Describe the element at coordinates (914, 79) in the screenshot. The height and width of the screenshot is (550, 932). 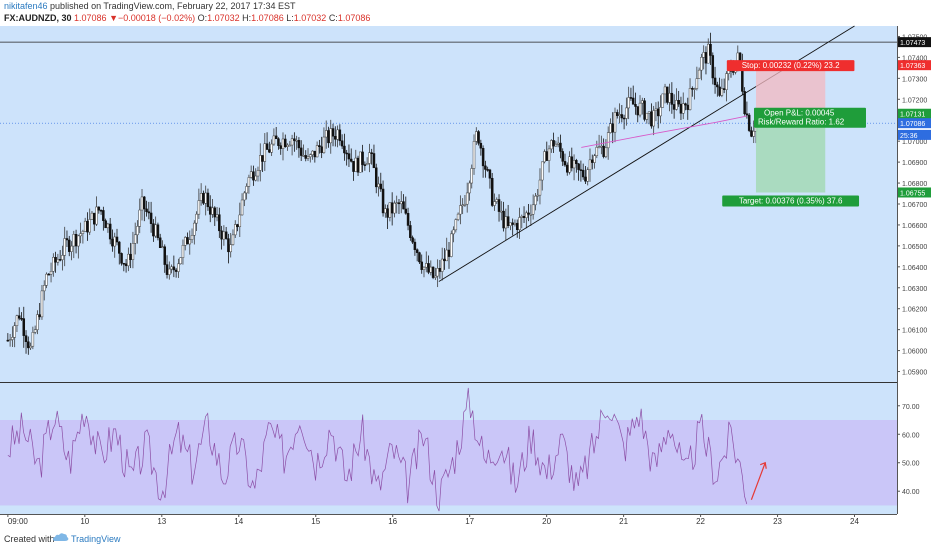
I see `price-tick-label: 1.07300` at that location.